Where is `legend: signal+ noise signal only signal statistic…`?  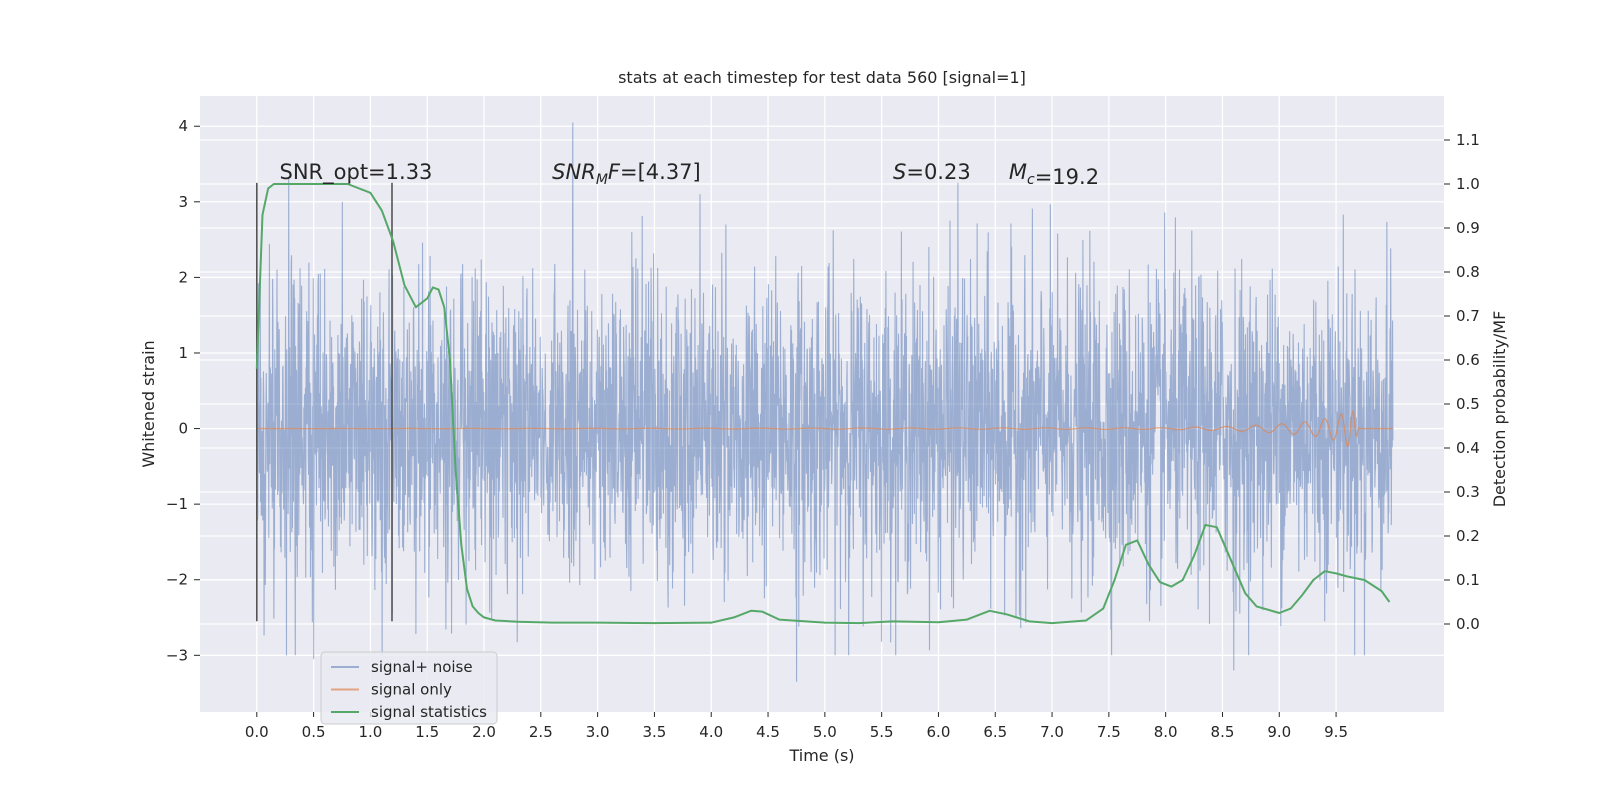
legend: signal+ noise signal only signal statistic… is located at coordinates (409, 688).